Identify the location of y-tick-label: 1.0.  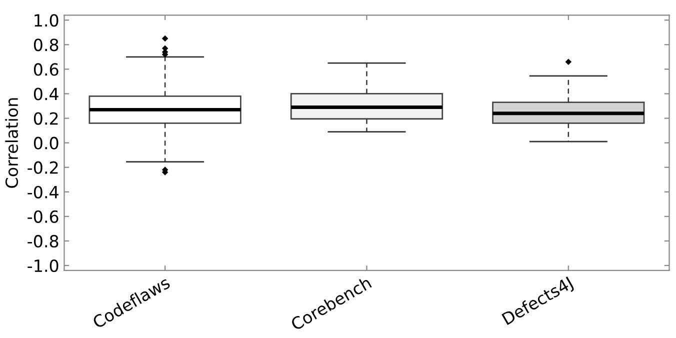
(46, 20).